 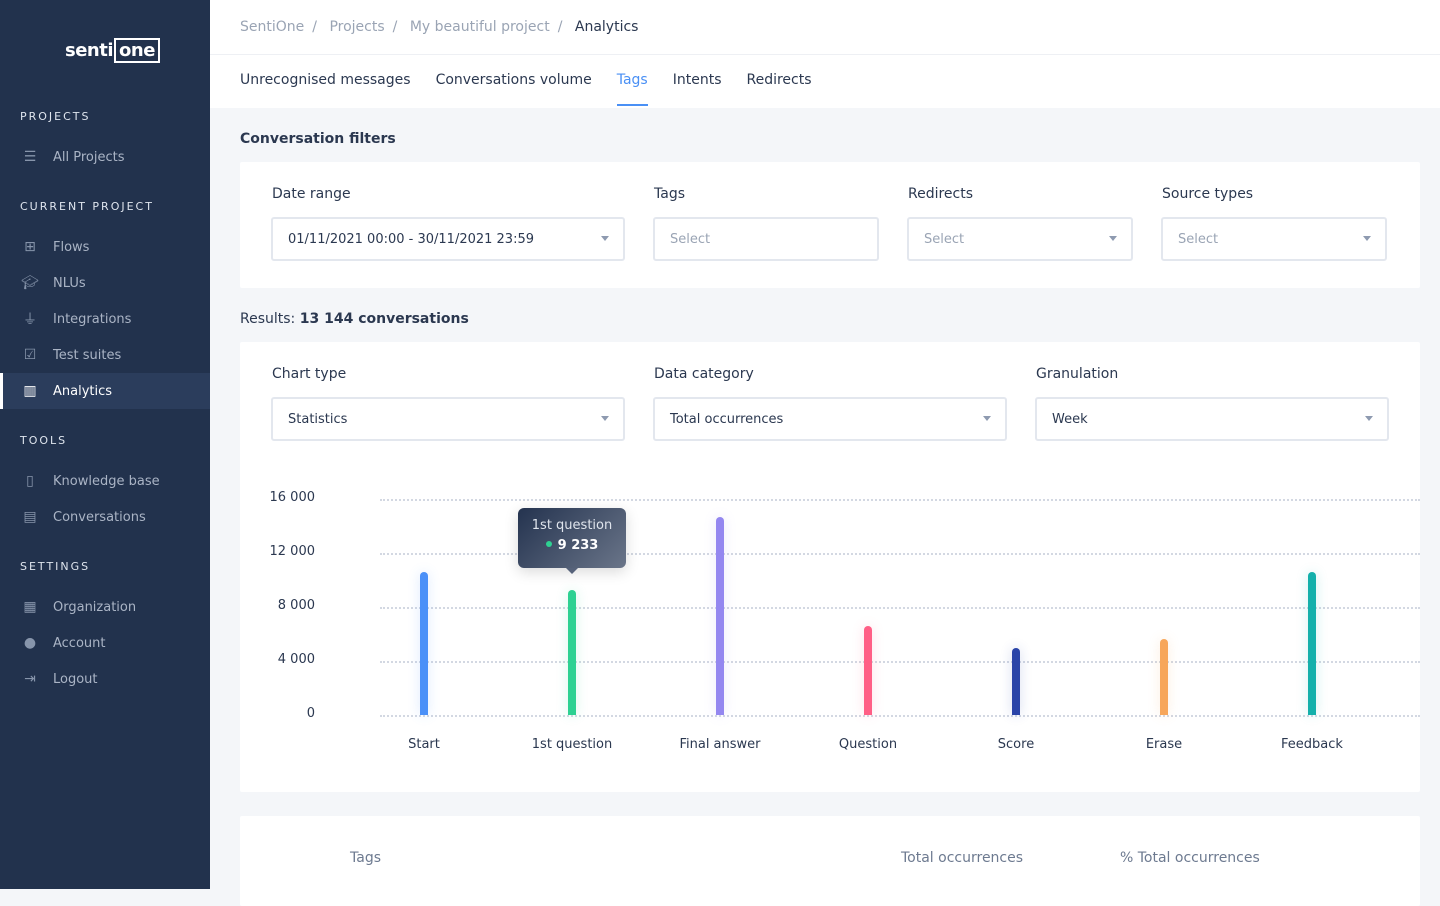 What do you see at coordinates (1190, 858) in the screenshot?
I see `col-header-percent: % Total occurrences` at bounding box center [1190, 858].